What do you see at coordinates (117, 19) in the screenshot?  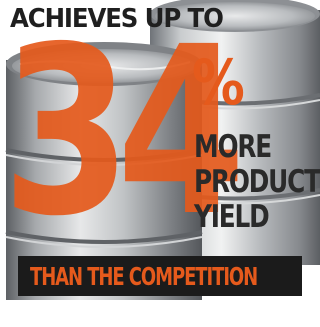 I see `headline: ACHIEVES UP TO` at bounding box center [117, 19].